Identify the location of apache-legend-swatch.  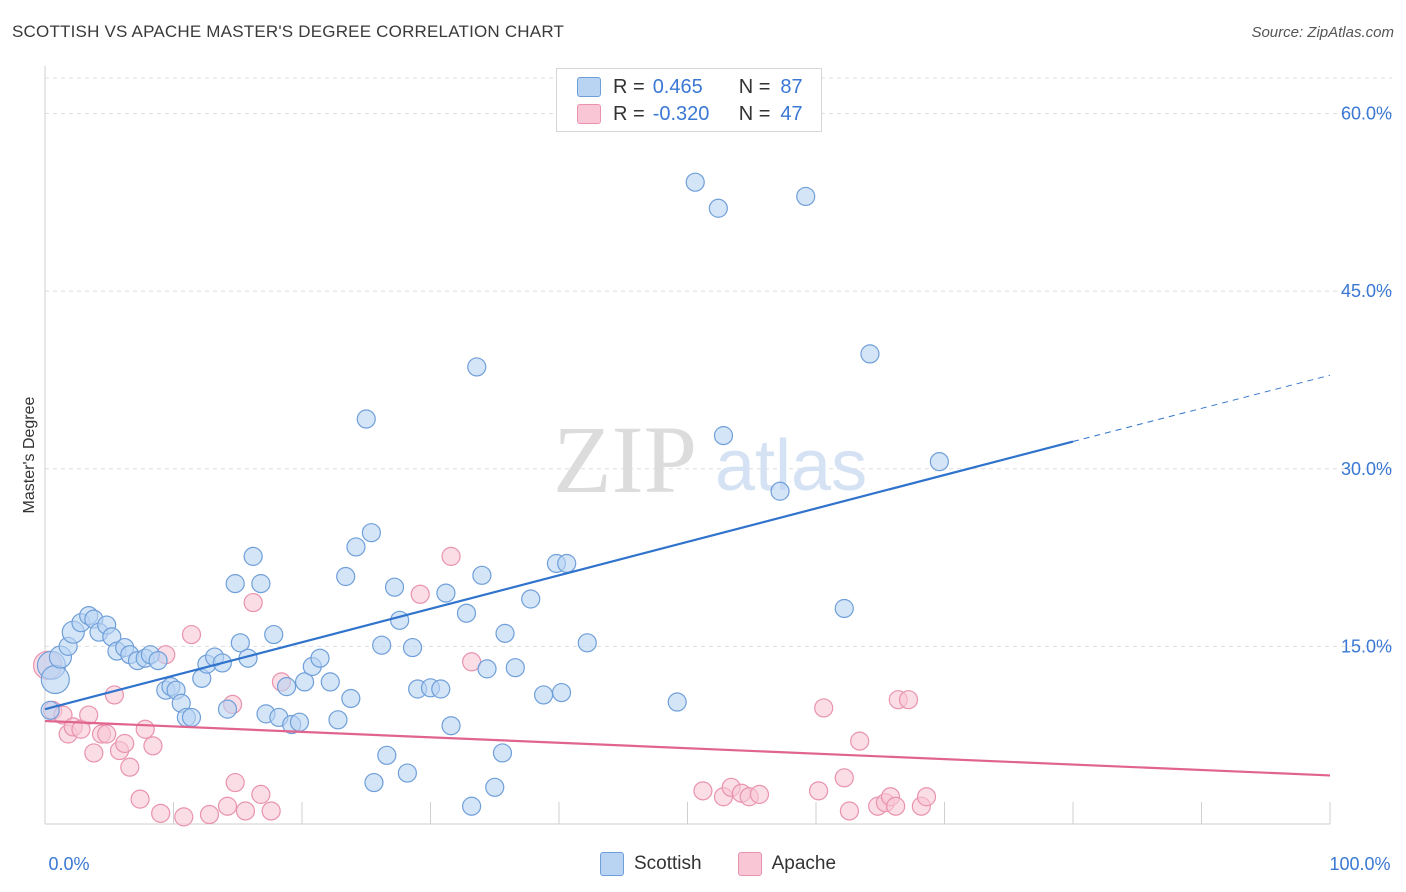
(749, 864).